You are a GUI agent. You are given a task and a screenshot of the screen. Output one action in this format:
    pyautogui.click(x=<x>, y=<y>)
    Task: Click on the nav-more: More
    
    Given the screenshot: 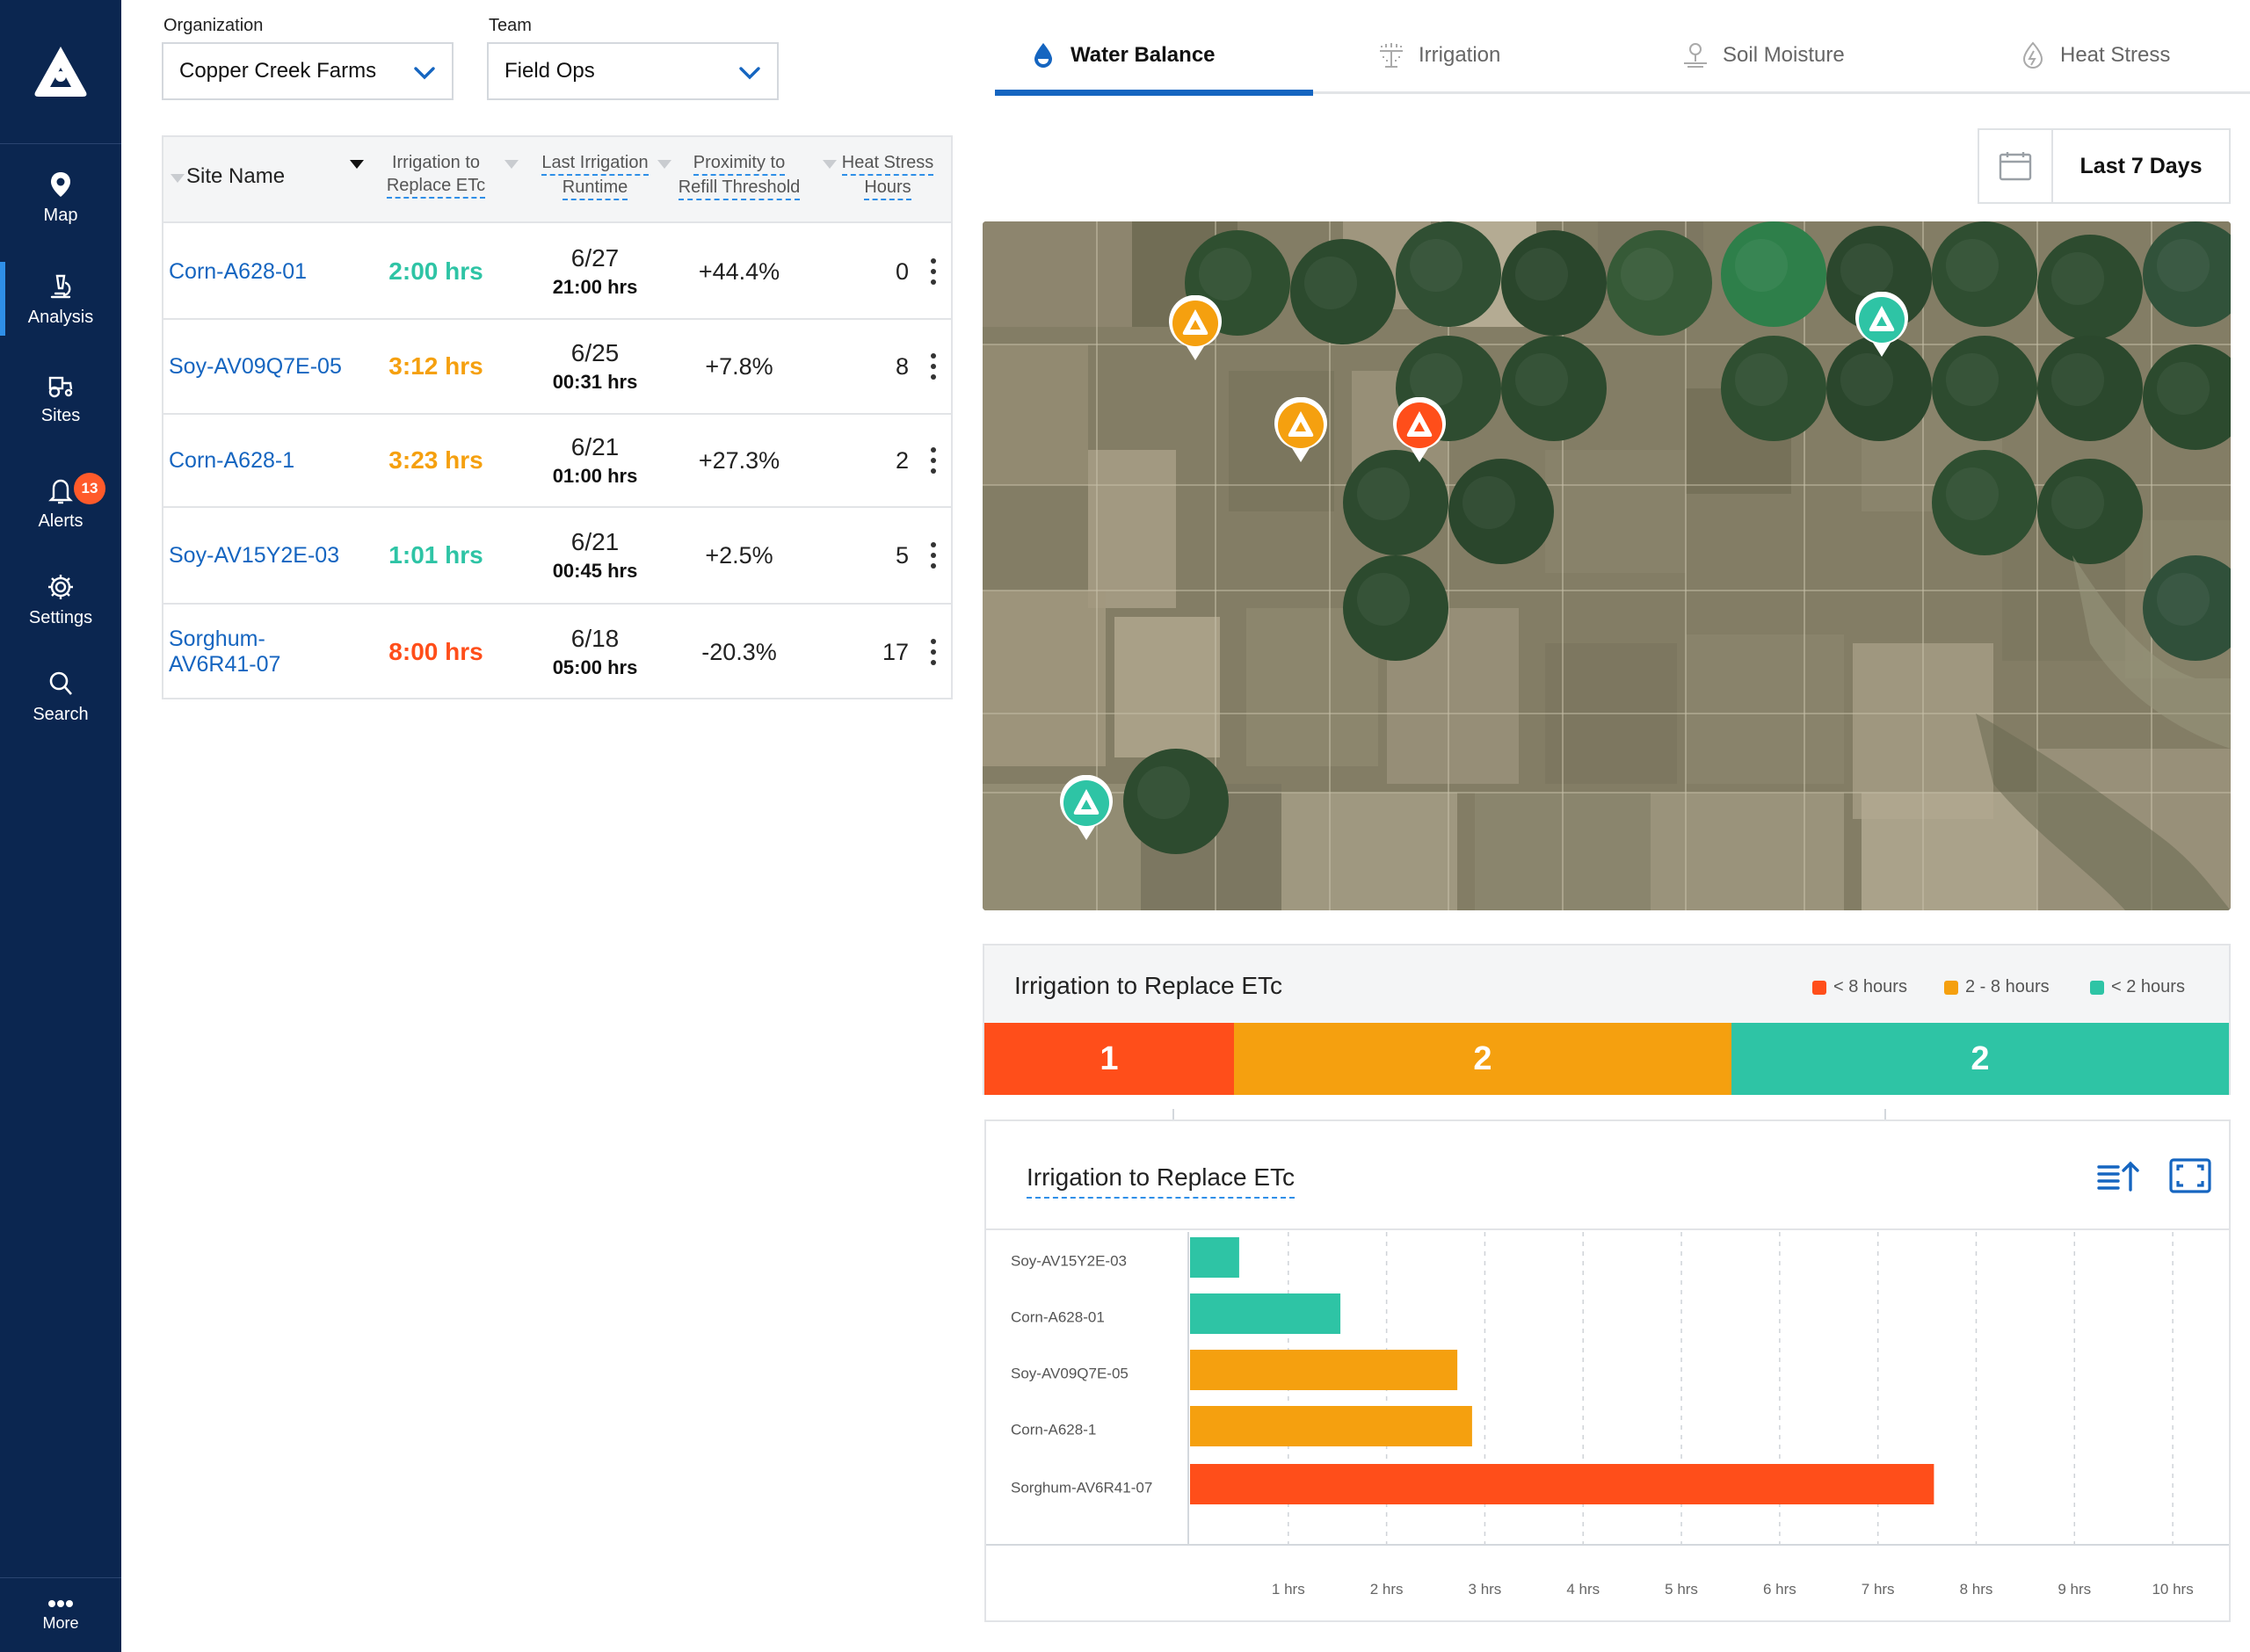 What is the action you would take?
    pyautogui.click(x=60, y=1615)
    